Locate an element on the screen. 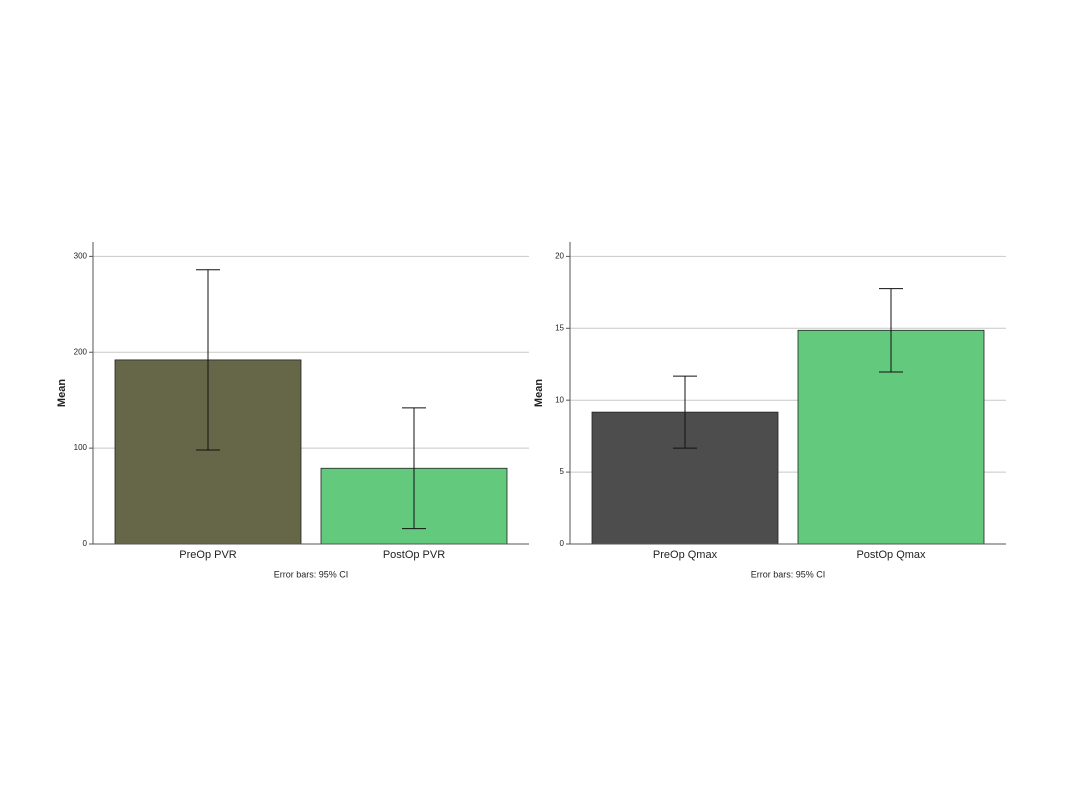 The width and height of the screenshot is (1080, 812). y-tick-label: 20 is located at coordinates (559, 255).